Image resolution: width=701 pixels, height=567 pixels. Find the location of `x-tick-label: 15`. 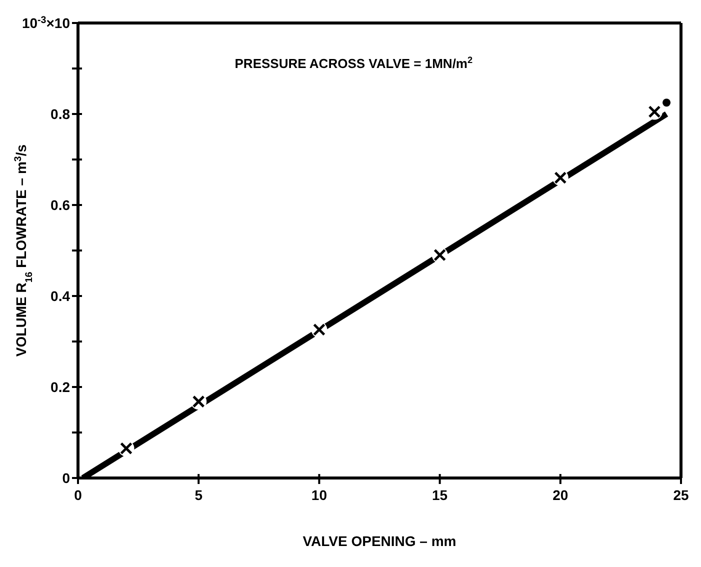

x-tick-label: 15 is located at coordinates (440, 495).